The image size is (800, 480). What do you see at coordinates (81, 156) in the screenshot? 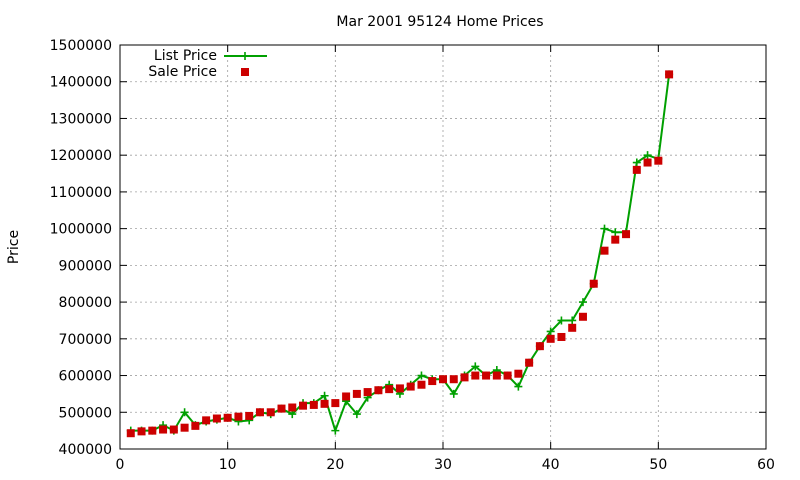
I see `y-tick-label: 1200000` at bounding box center [81, 156].